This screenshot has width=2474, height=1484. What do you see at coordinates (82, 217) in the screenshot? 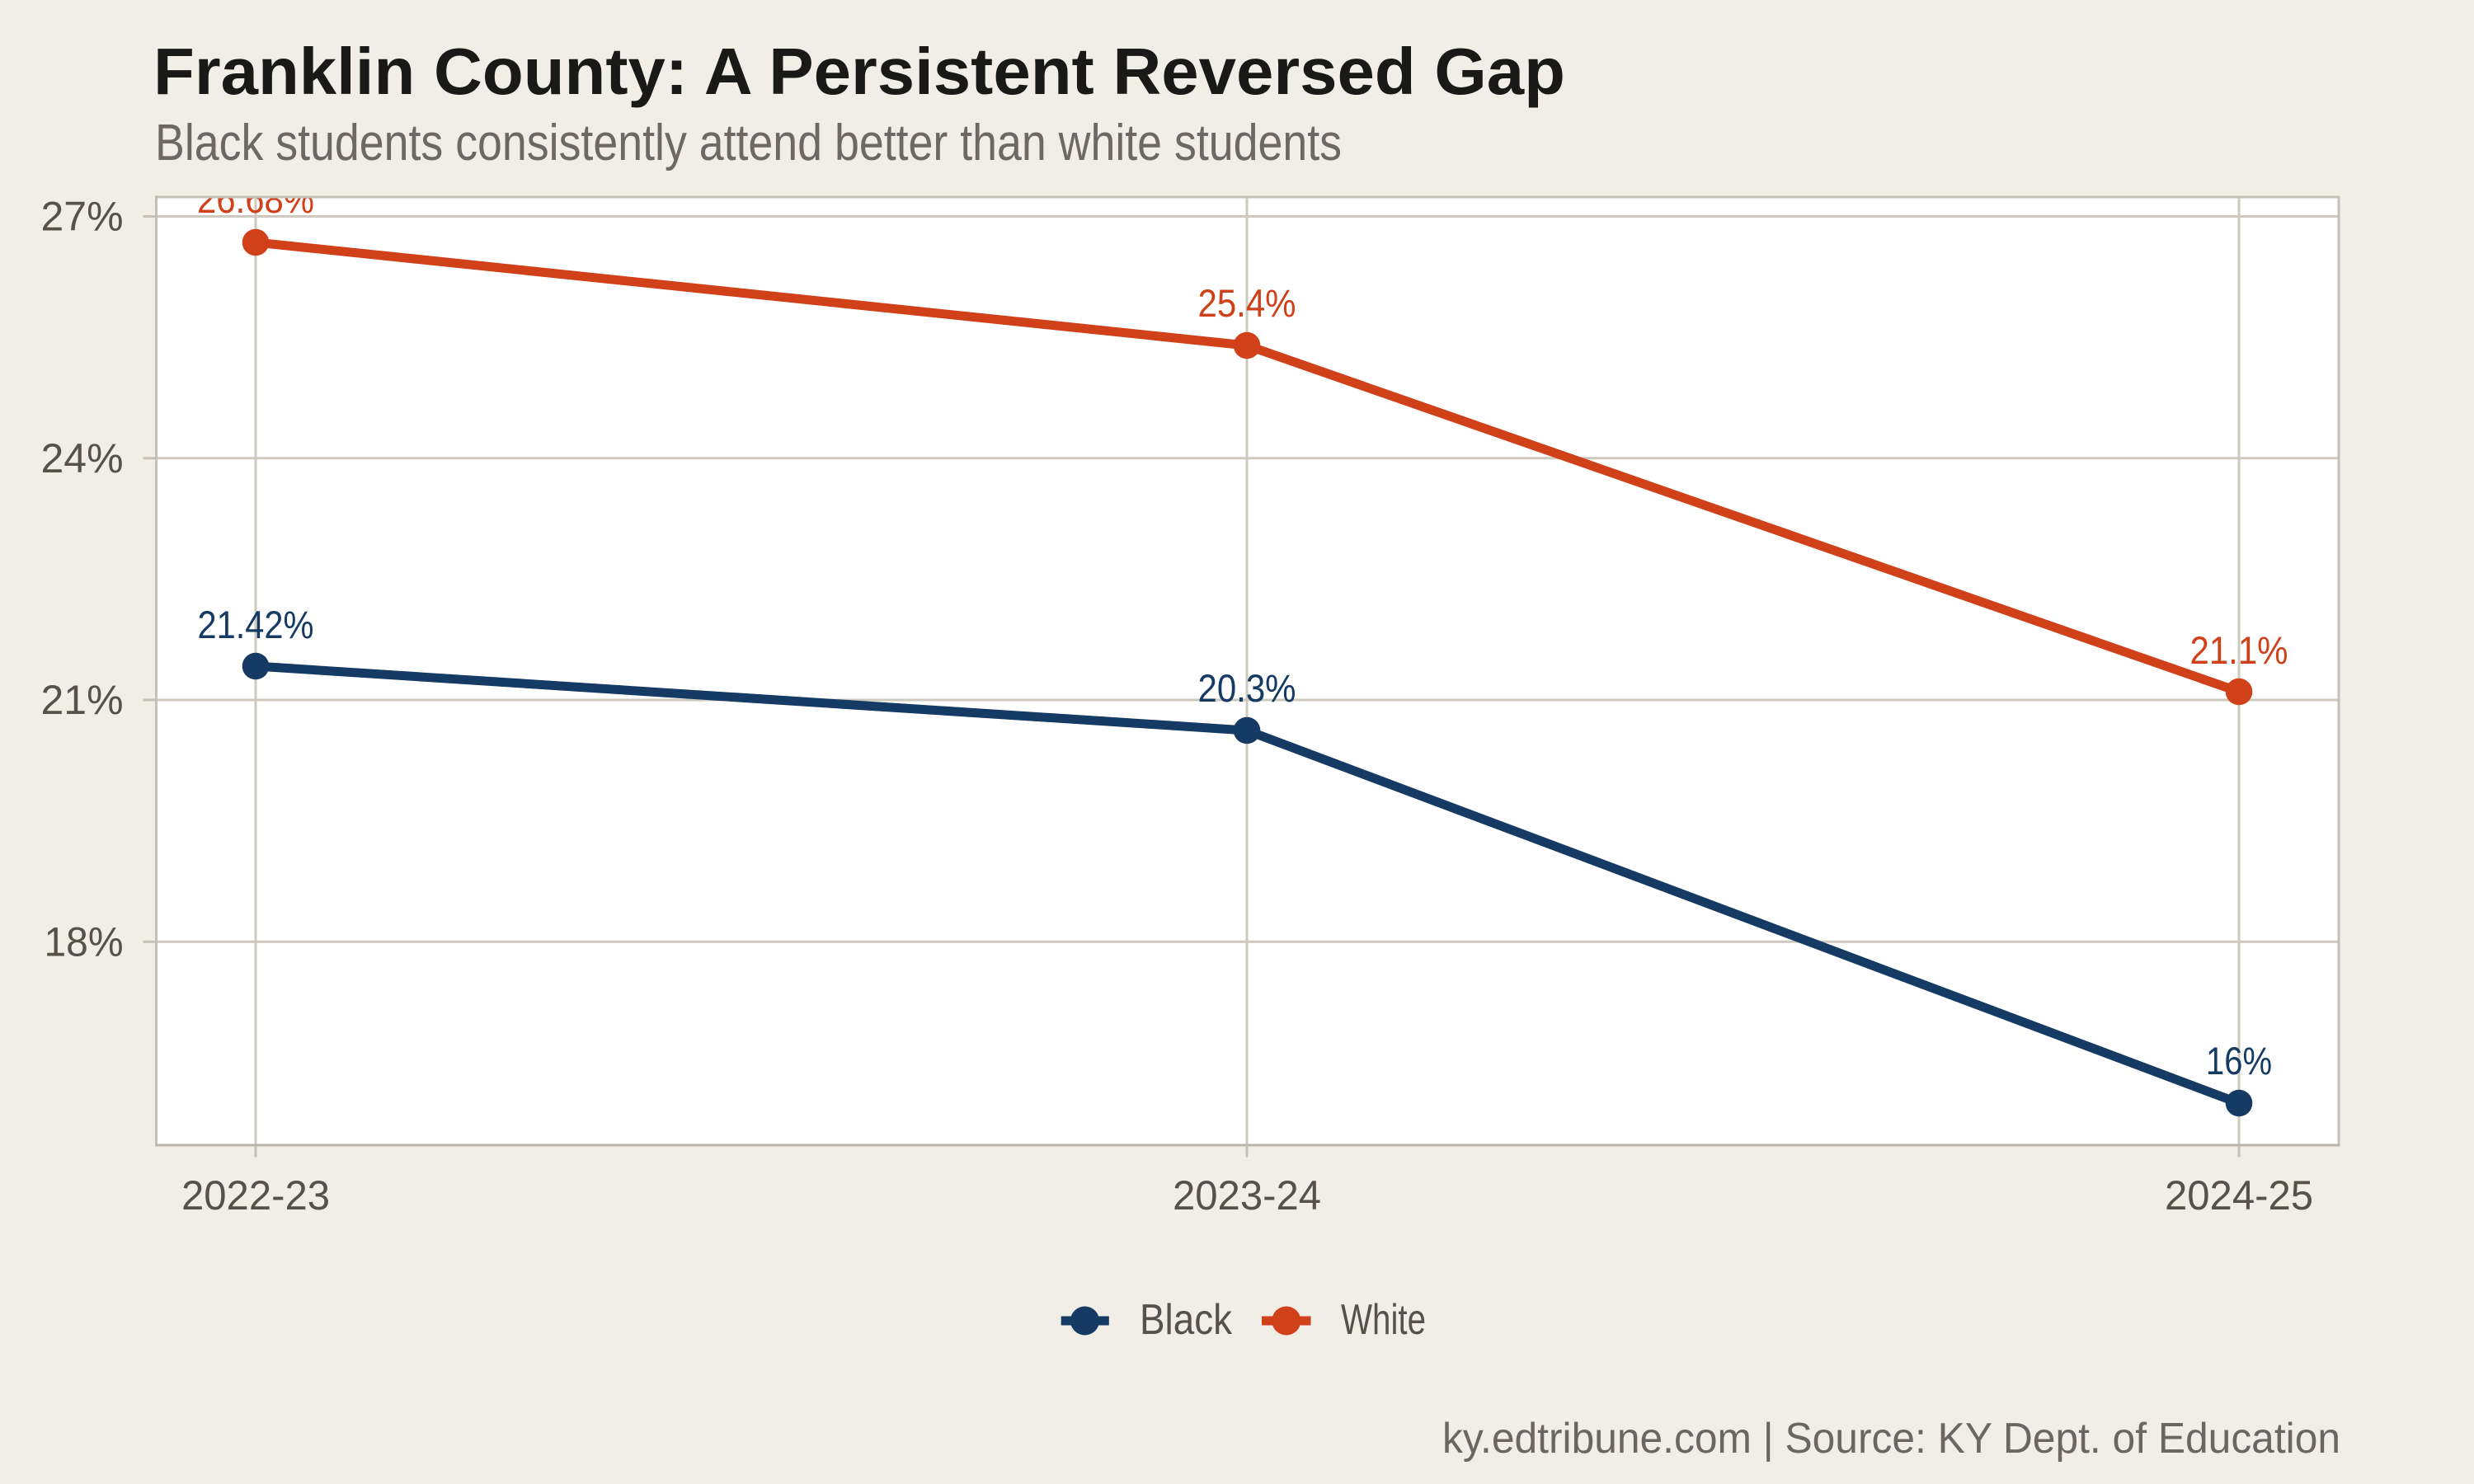
I see `svg-text: 27%` at bounding box center [82, 217].